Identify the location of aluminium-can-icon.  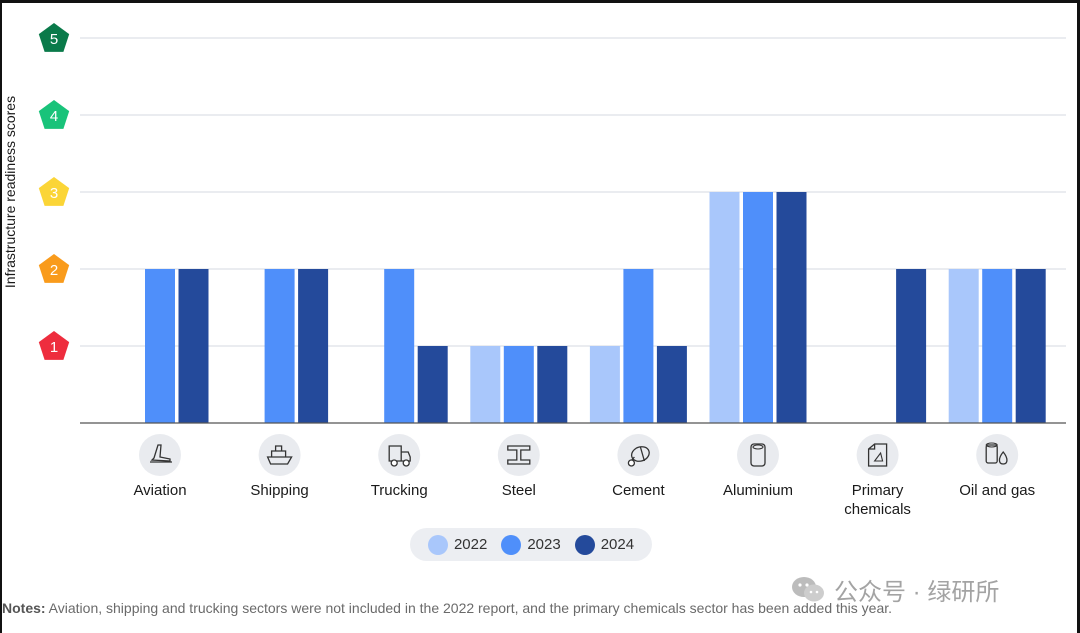
(758, 455).